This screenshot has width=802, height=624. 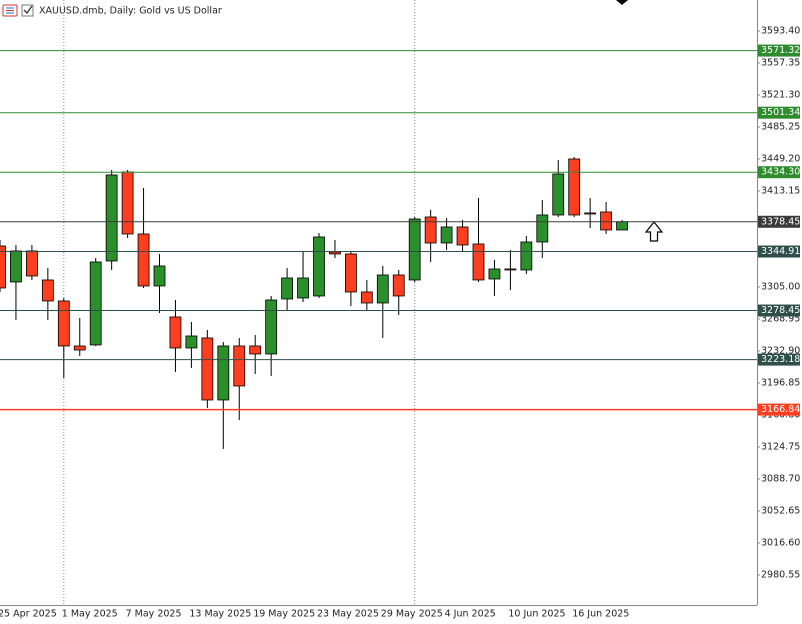 I want to click on y-tick-label: 3449.20, so click(x=780, y=158).